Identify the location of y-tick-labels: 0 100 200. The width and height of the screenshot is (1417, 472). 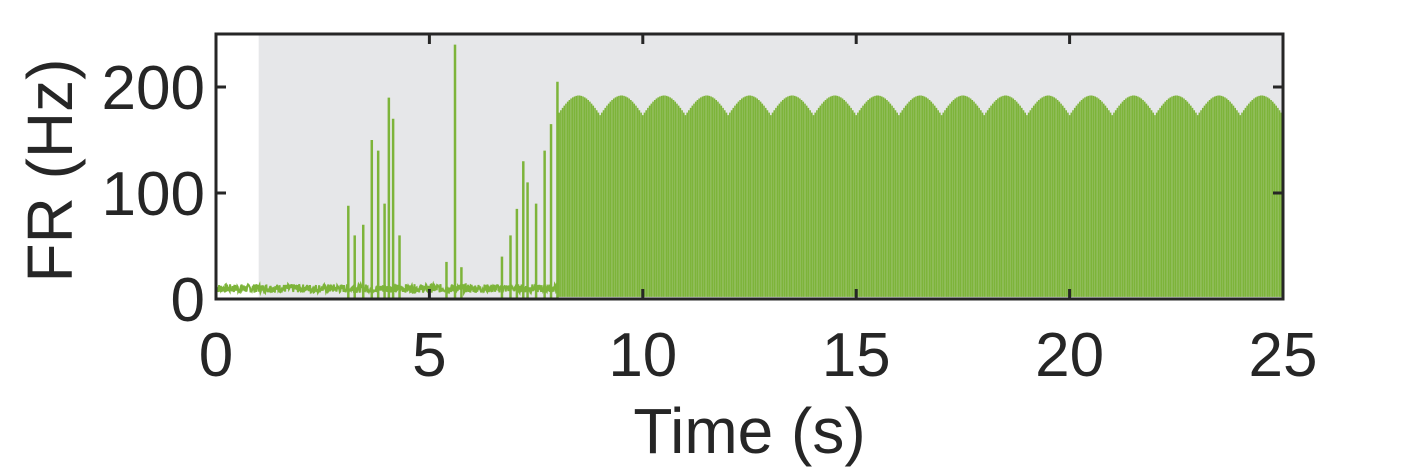
(153, 194).